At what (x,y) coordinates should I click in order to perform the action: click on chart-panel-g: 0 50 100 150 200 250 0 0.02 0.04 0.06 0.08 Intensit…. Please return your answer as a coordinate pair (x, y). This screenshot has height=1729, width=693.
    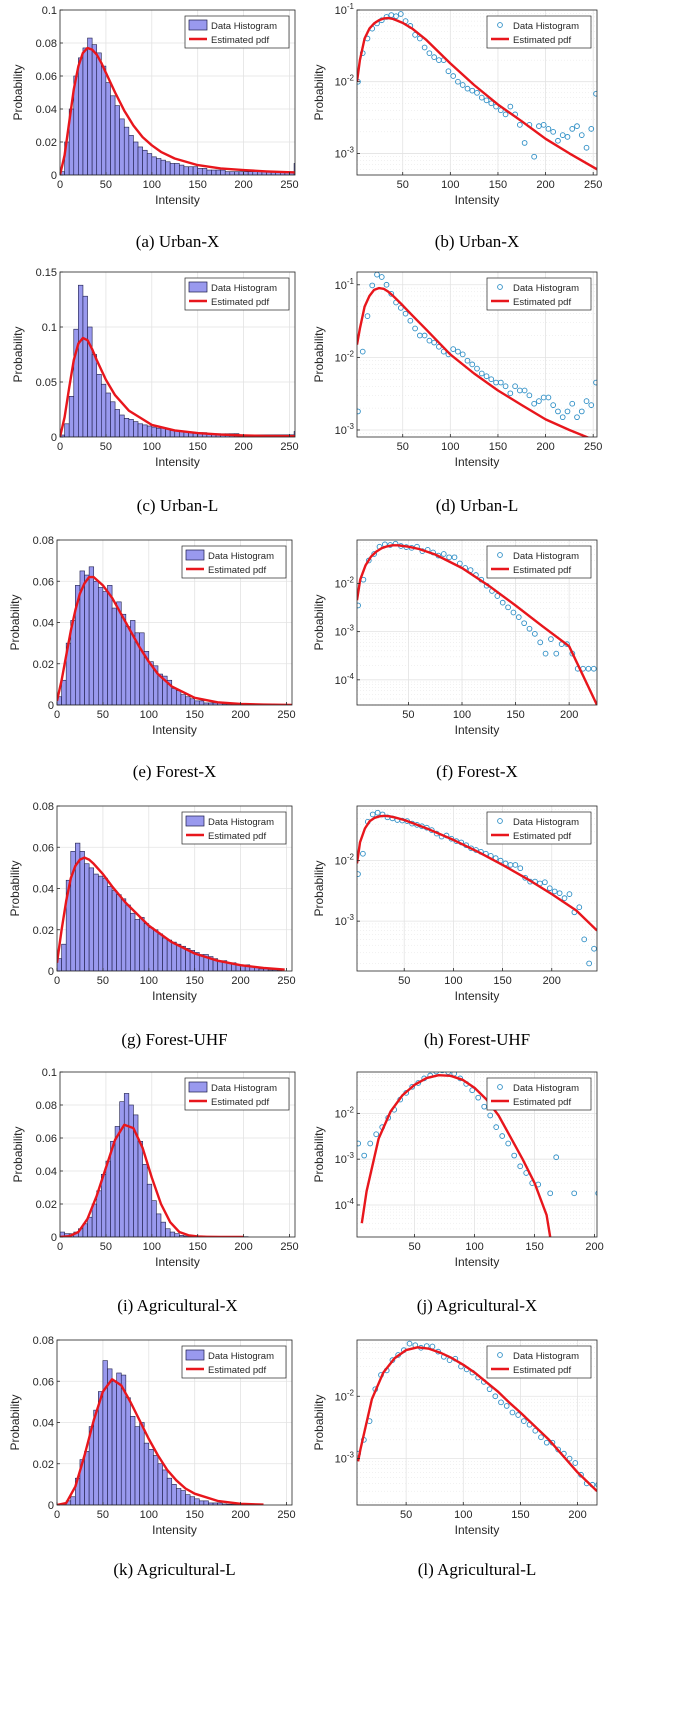
    Looking at the image, I should click on (152, 902).